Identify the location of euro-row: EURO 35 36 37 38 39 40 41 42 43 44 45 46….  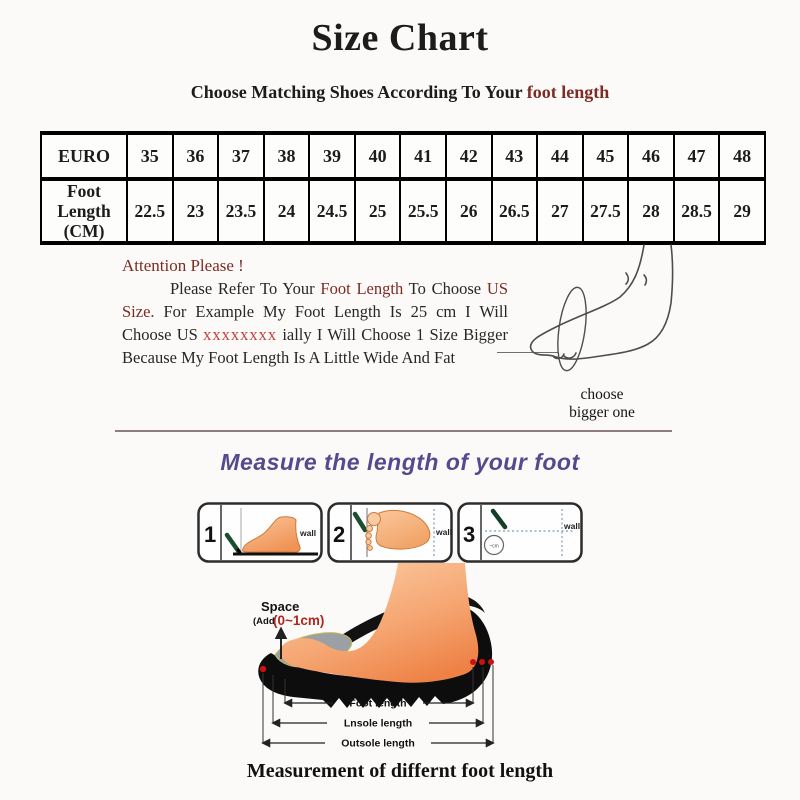
(403, 156).